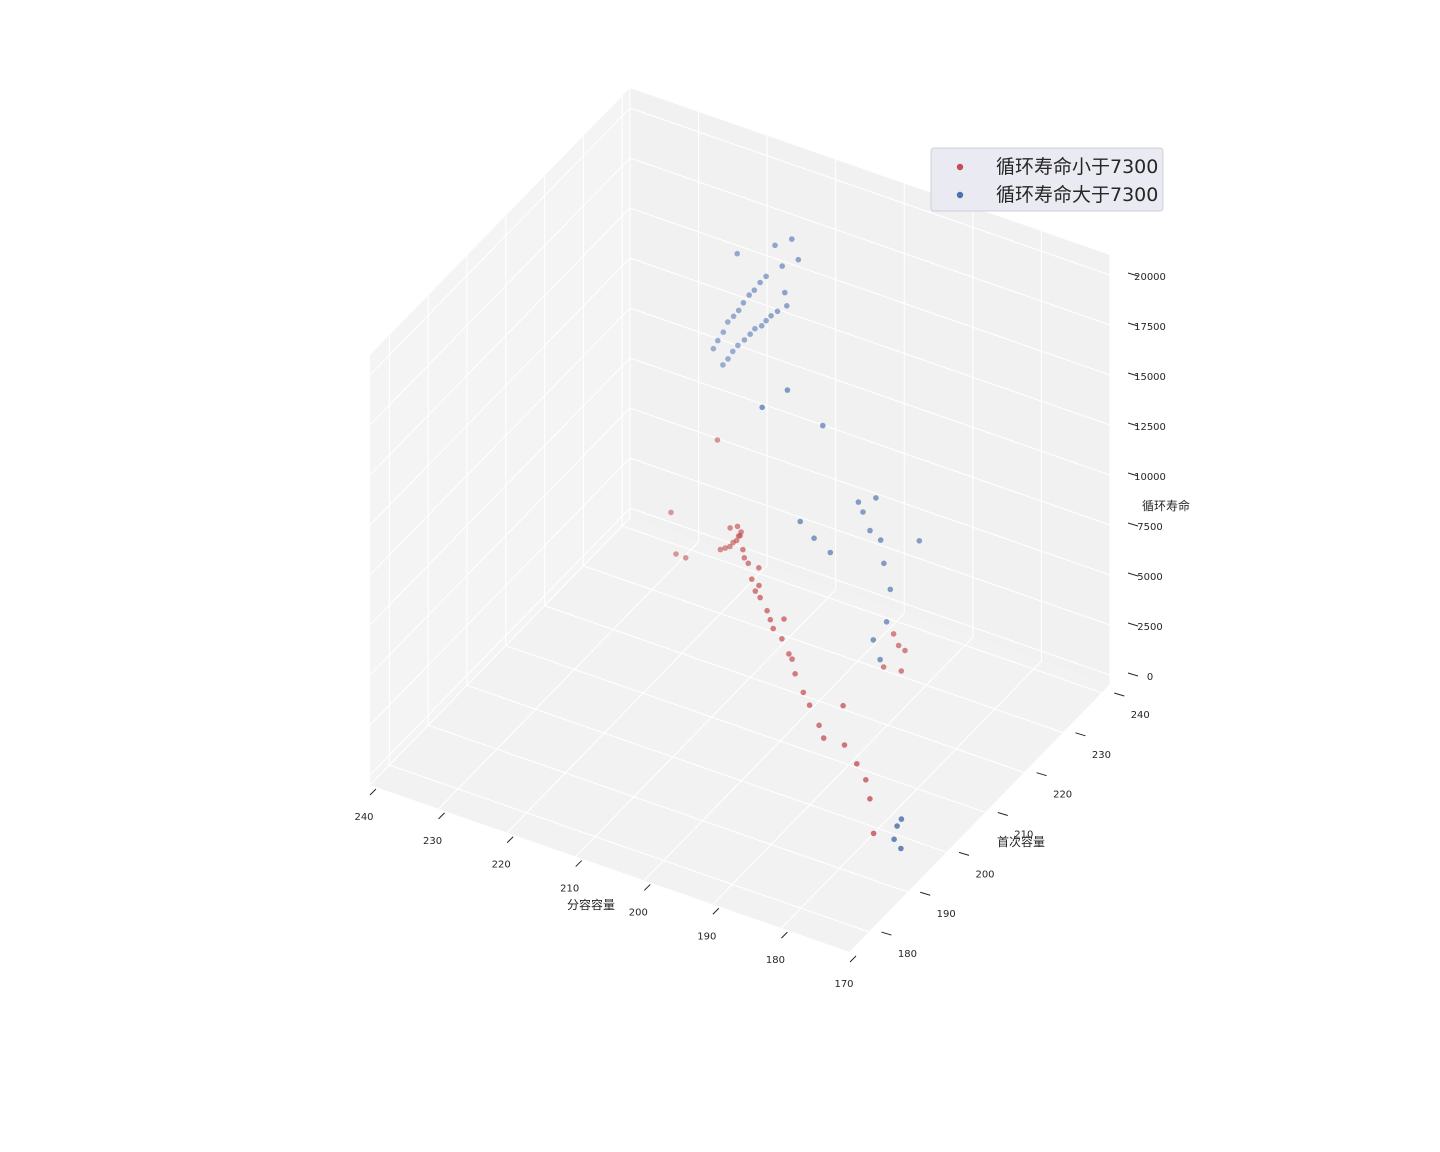 Image resolution: width=1440 pixels, height=1152 pixels. What do you see at coordinates (1150, 277) in the screenshot?
I see `z-tick-label: 20000` at bounding box center [1150, 277].